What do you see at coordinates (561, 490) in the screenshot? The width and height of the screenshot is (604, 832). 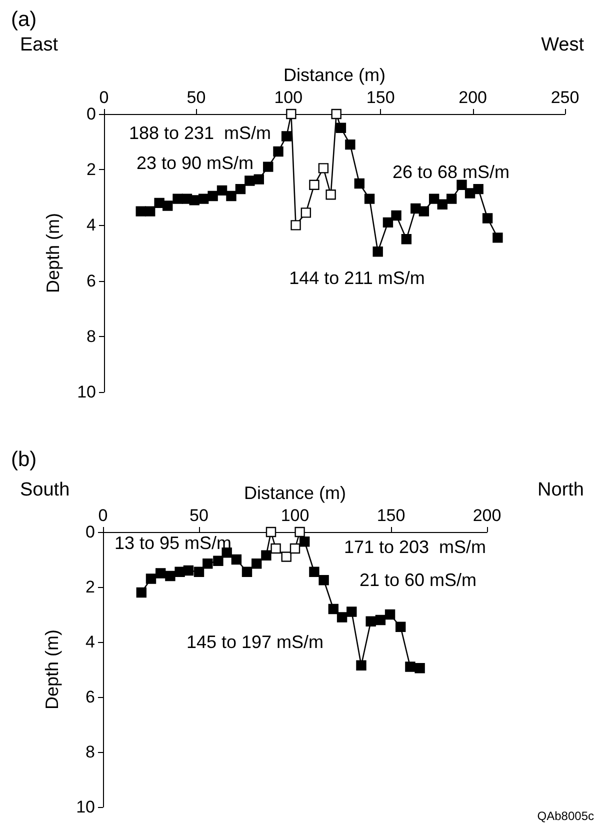 I see `text: North` at bounding box center [561, 490].